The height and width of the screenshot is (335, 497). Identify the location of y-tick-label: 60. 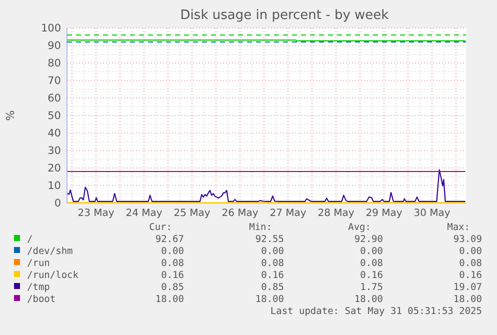
(54, 98).